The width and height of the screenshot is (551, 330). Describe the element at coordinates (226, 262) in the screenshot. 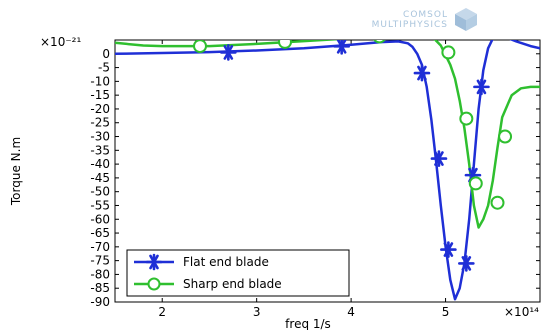

I see `legend-label-flat: Flat end blade` at that location.